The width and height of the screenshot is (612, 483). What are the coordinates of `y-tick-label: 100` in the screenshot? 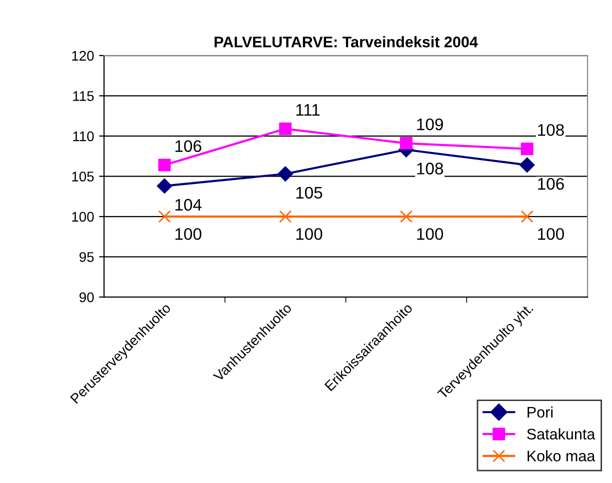 It's located at (83, 217).